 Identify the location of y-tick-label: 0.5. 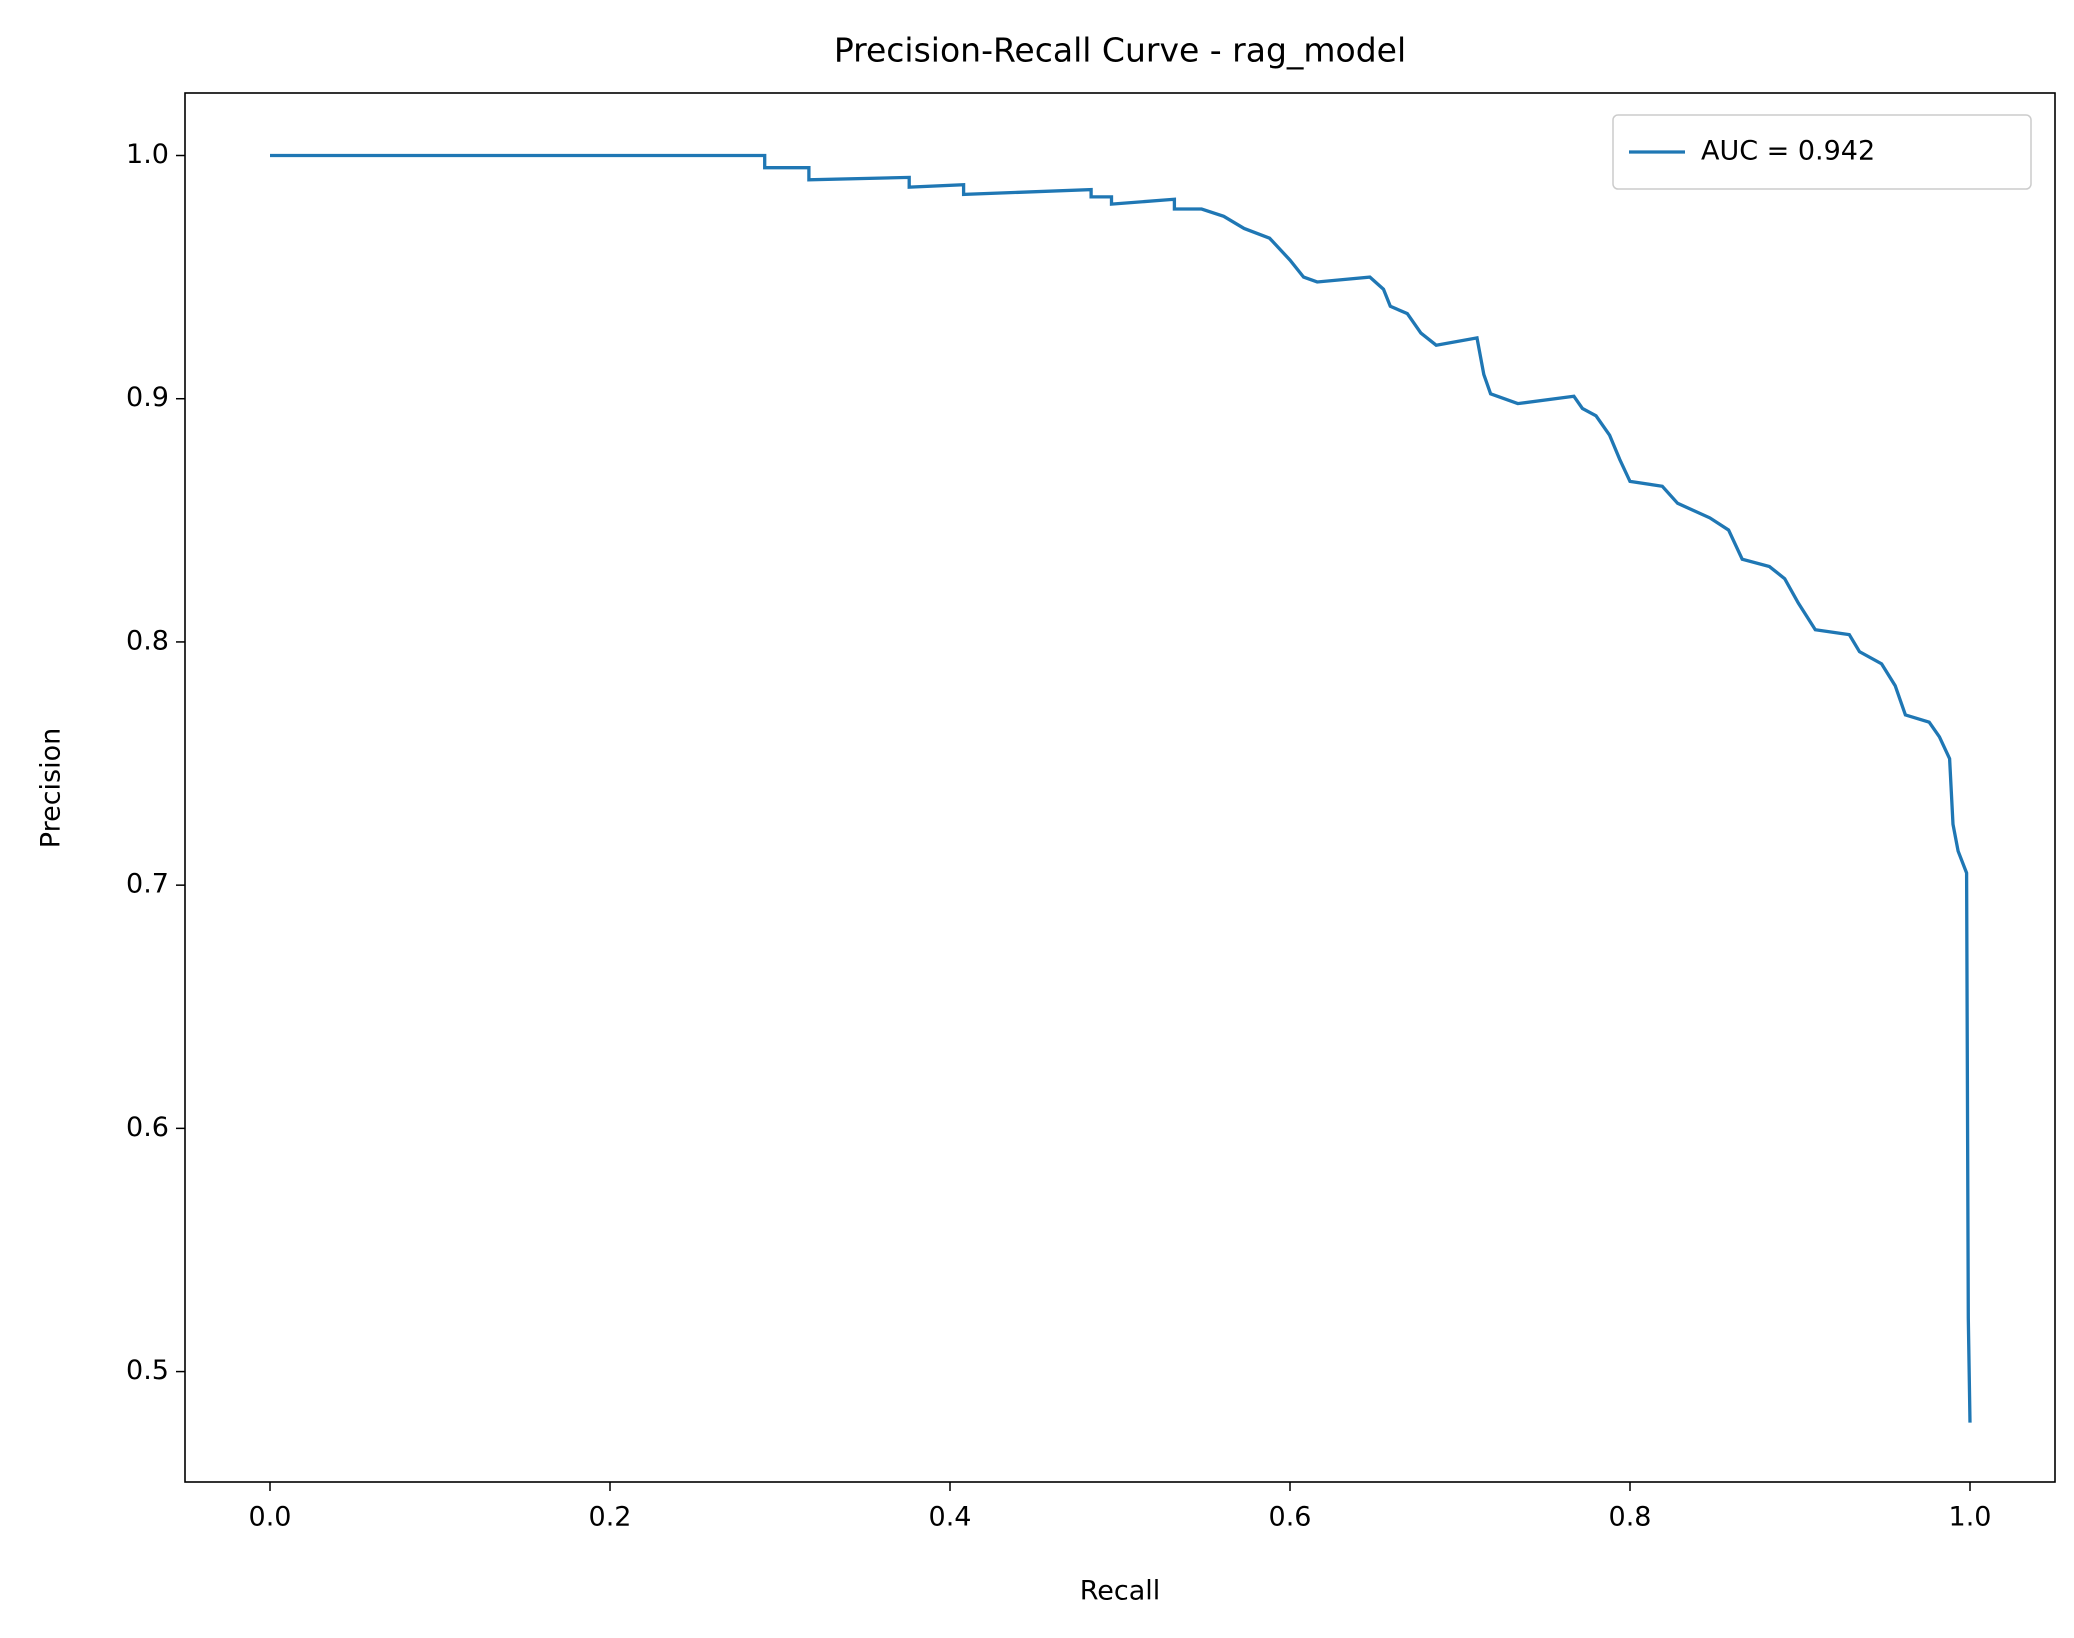
(147, 1370).